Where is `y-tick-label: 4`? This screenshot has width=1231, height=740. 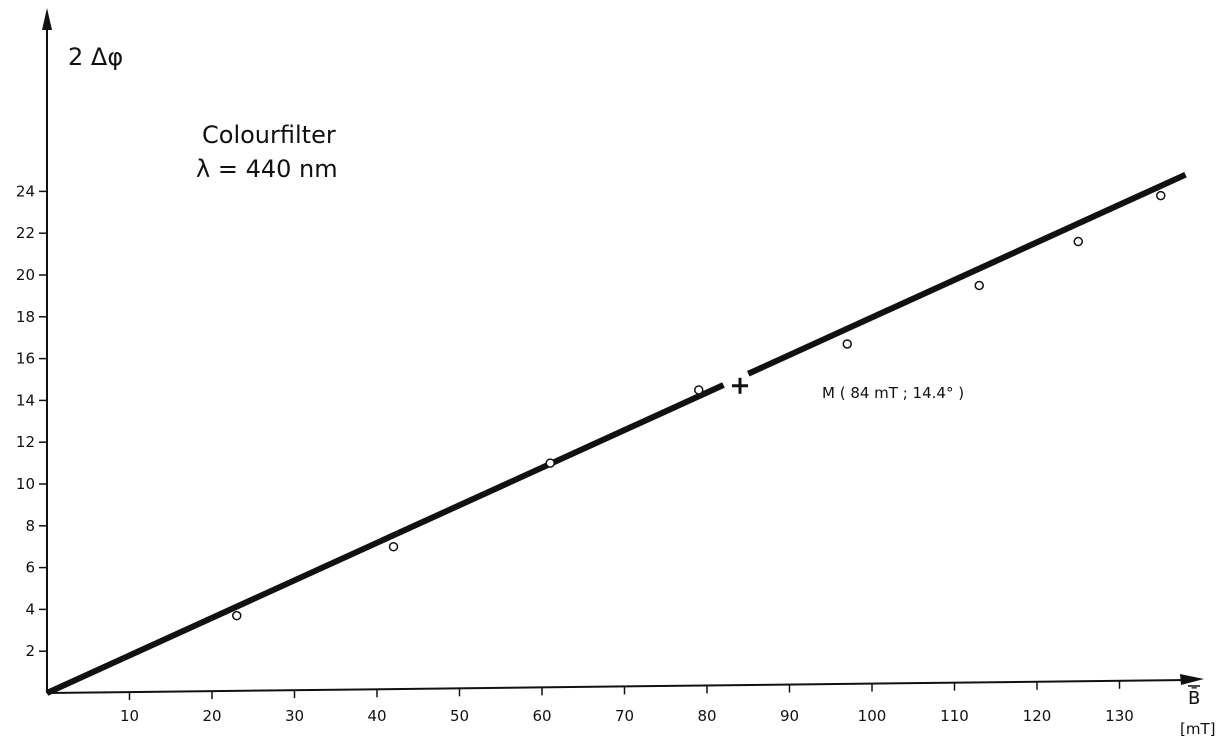
y-tick-label: 4 is located at coordinates (30, 609).